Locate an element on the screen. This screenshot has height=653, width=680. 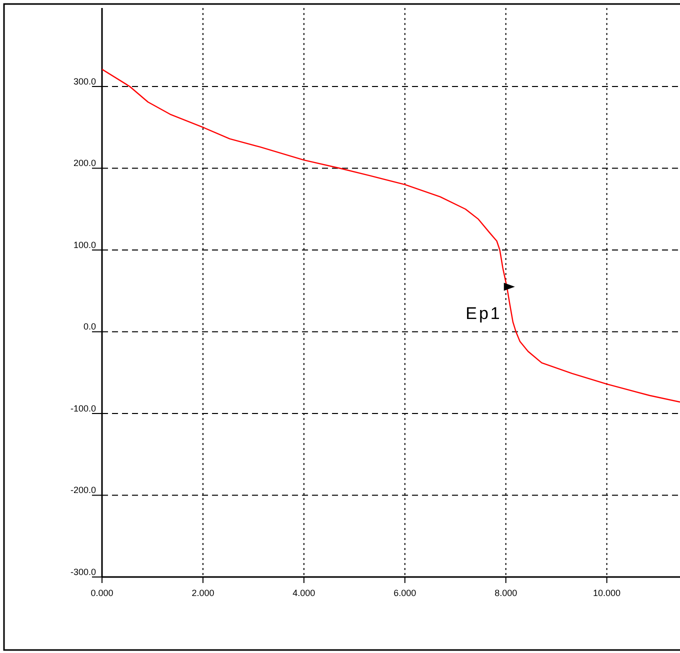
x-tick-label: 4.000 is located at coordinates (304, 593).